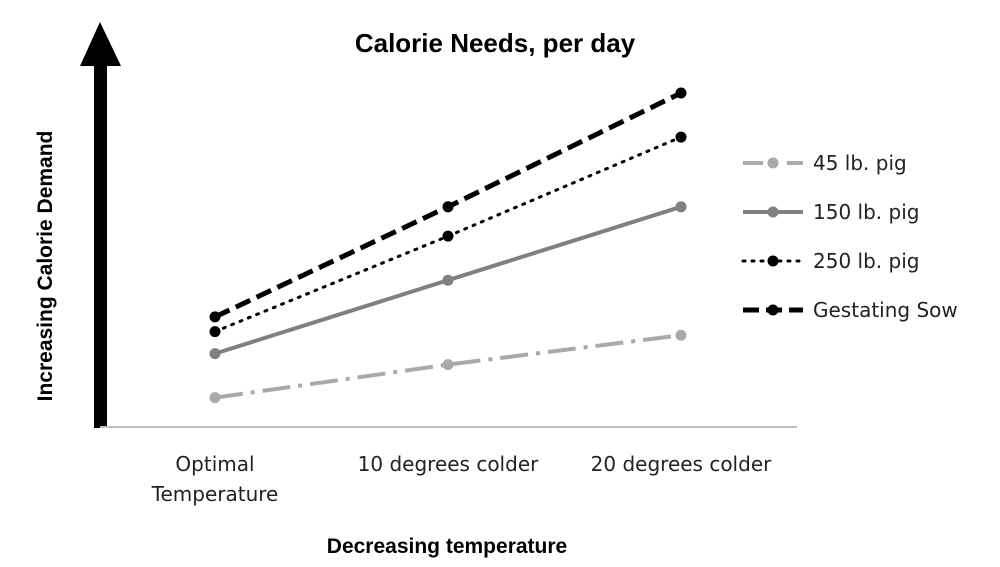 This screenshot has height=567, width=1000. I want to click on legend-label: 250 lb. pig, so click(866, 261).